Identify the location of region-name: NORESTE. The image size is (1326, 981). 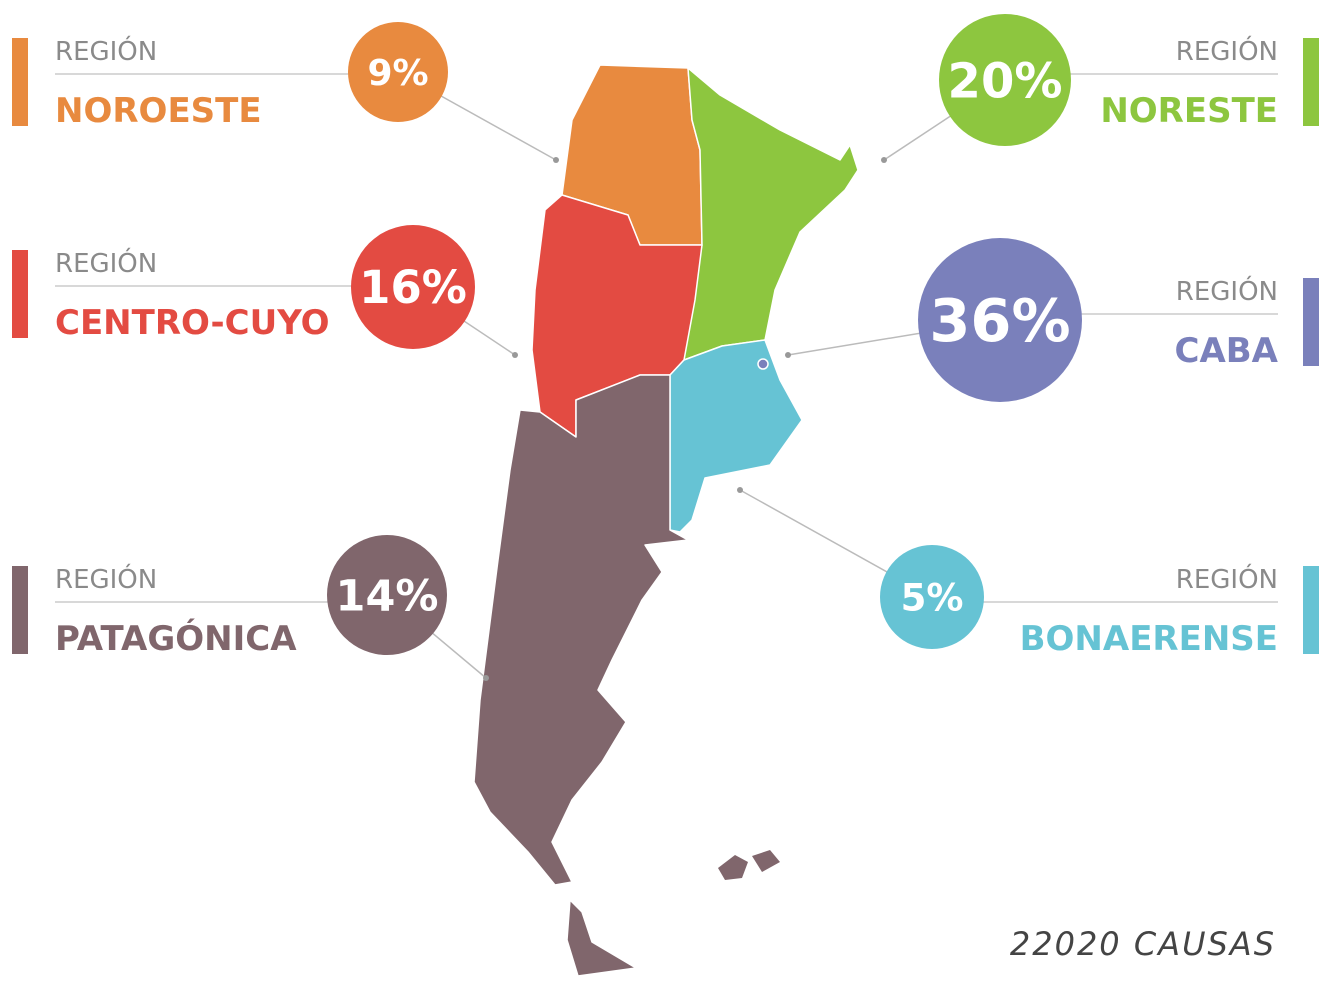
(1189, 111).